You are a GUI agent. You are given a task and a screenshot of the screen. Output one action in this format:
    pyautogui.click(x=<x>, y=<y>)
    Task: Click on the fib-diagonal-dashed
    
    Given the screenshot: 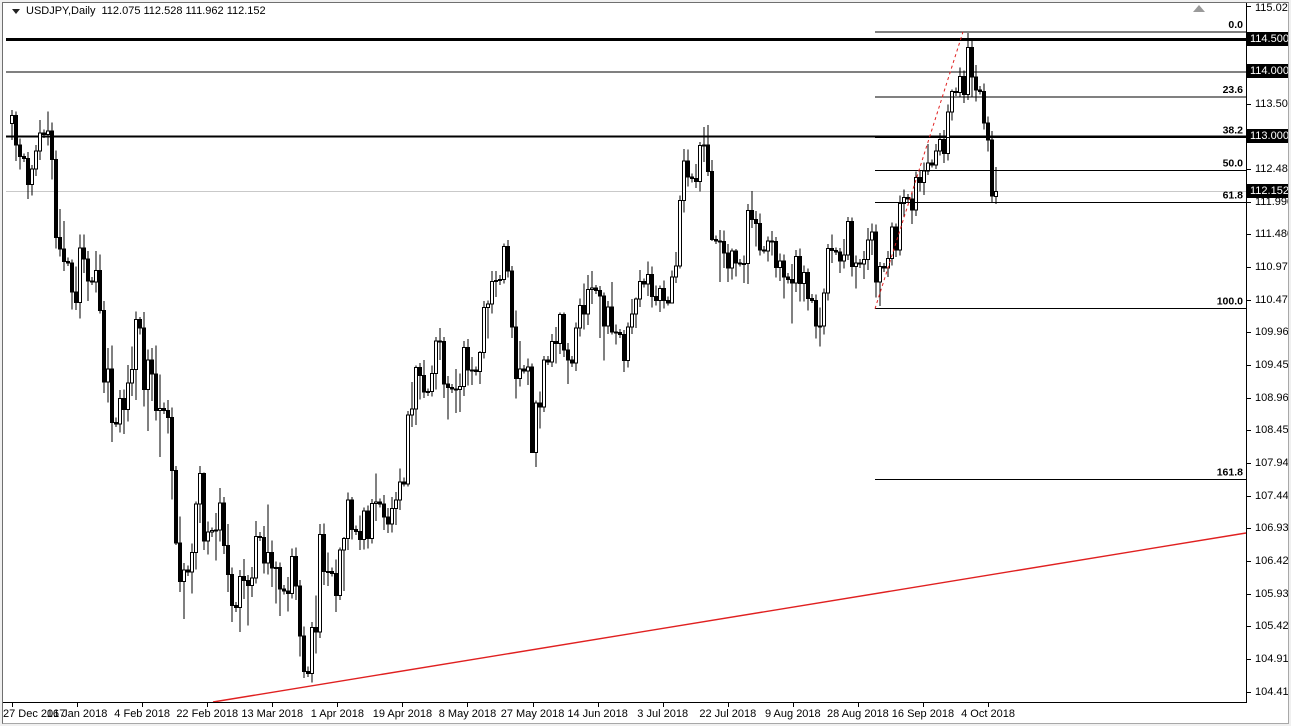 What is the action you would take?
    pyautogui.click(x=919, y=170)
    